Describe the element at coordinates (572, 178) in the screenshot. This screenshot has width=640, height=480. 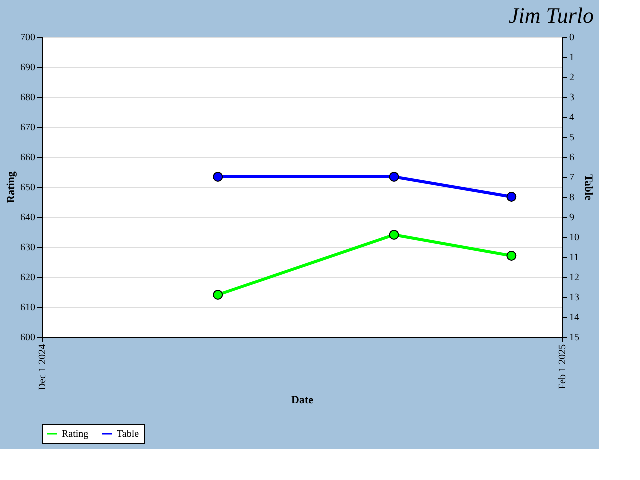
I see `y2-tick-label: 7` at that location.